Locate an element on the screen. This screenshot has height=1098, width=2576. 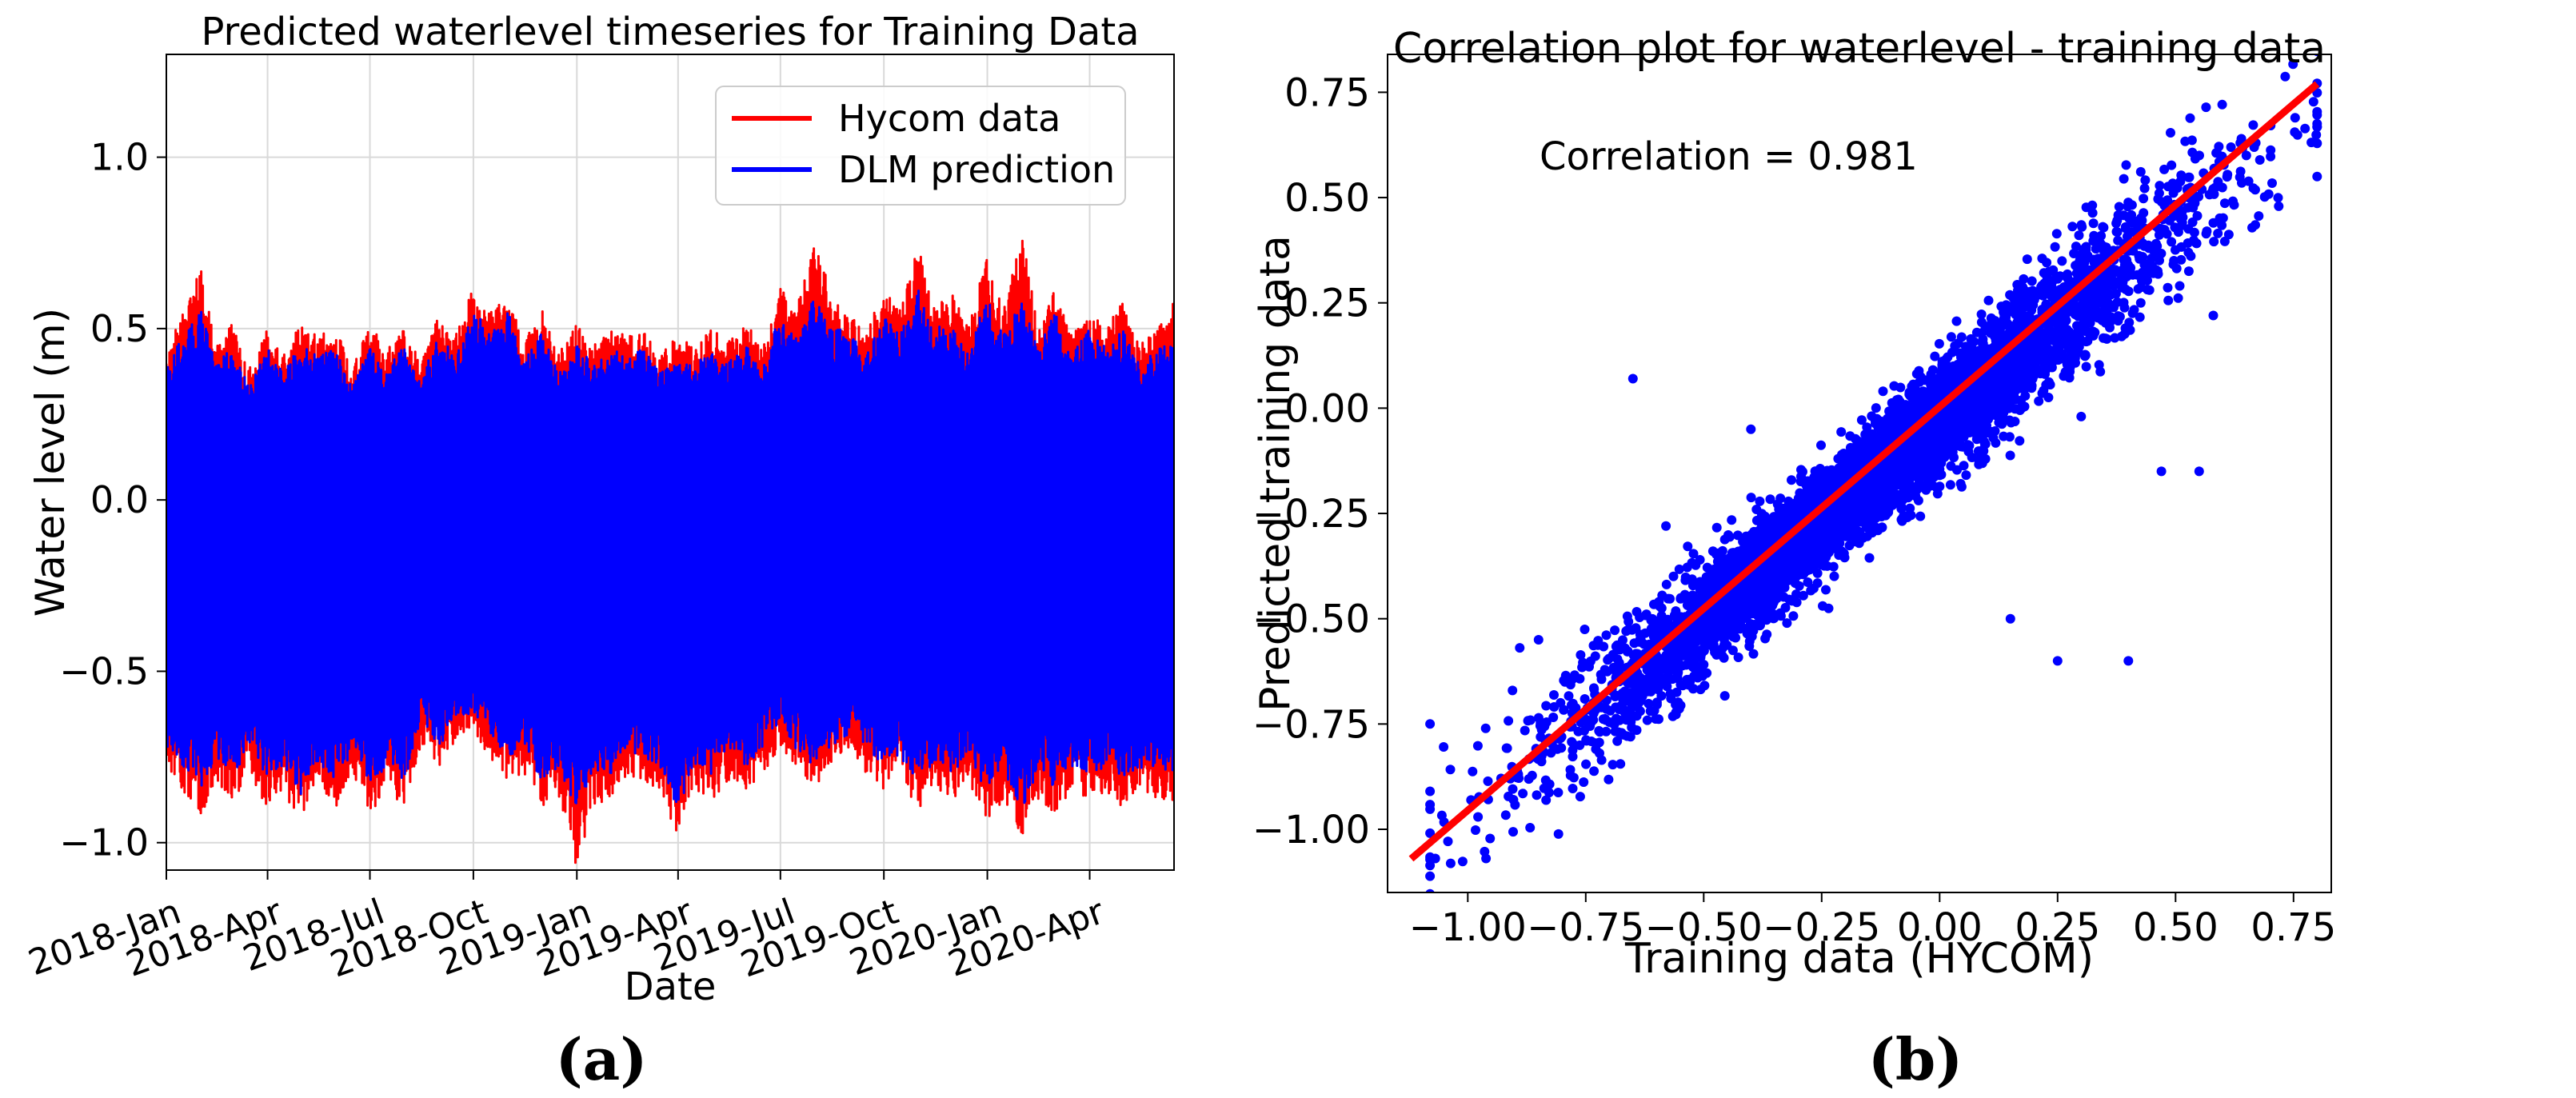
timeseries-y-tick-label: −1.0 is located at coordinates (104, 843).